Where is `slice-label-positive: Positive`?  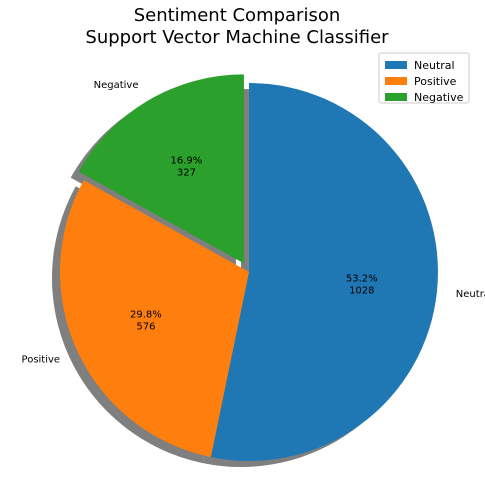
slice-label-positive: Positive is located at coordinates (41, 360).